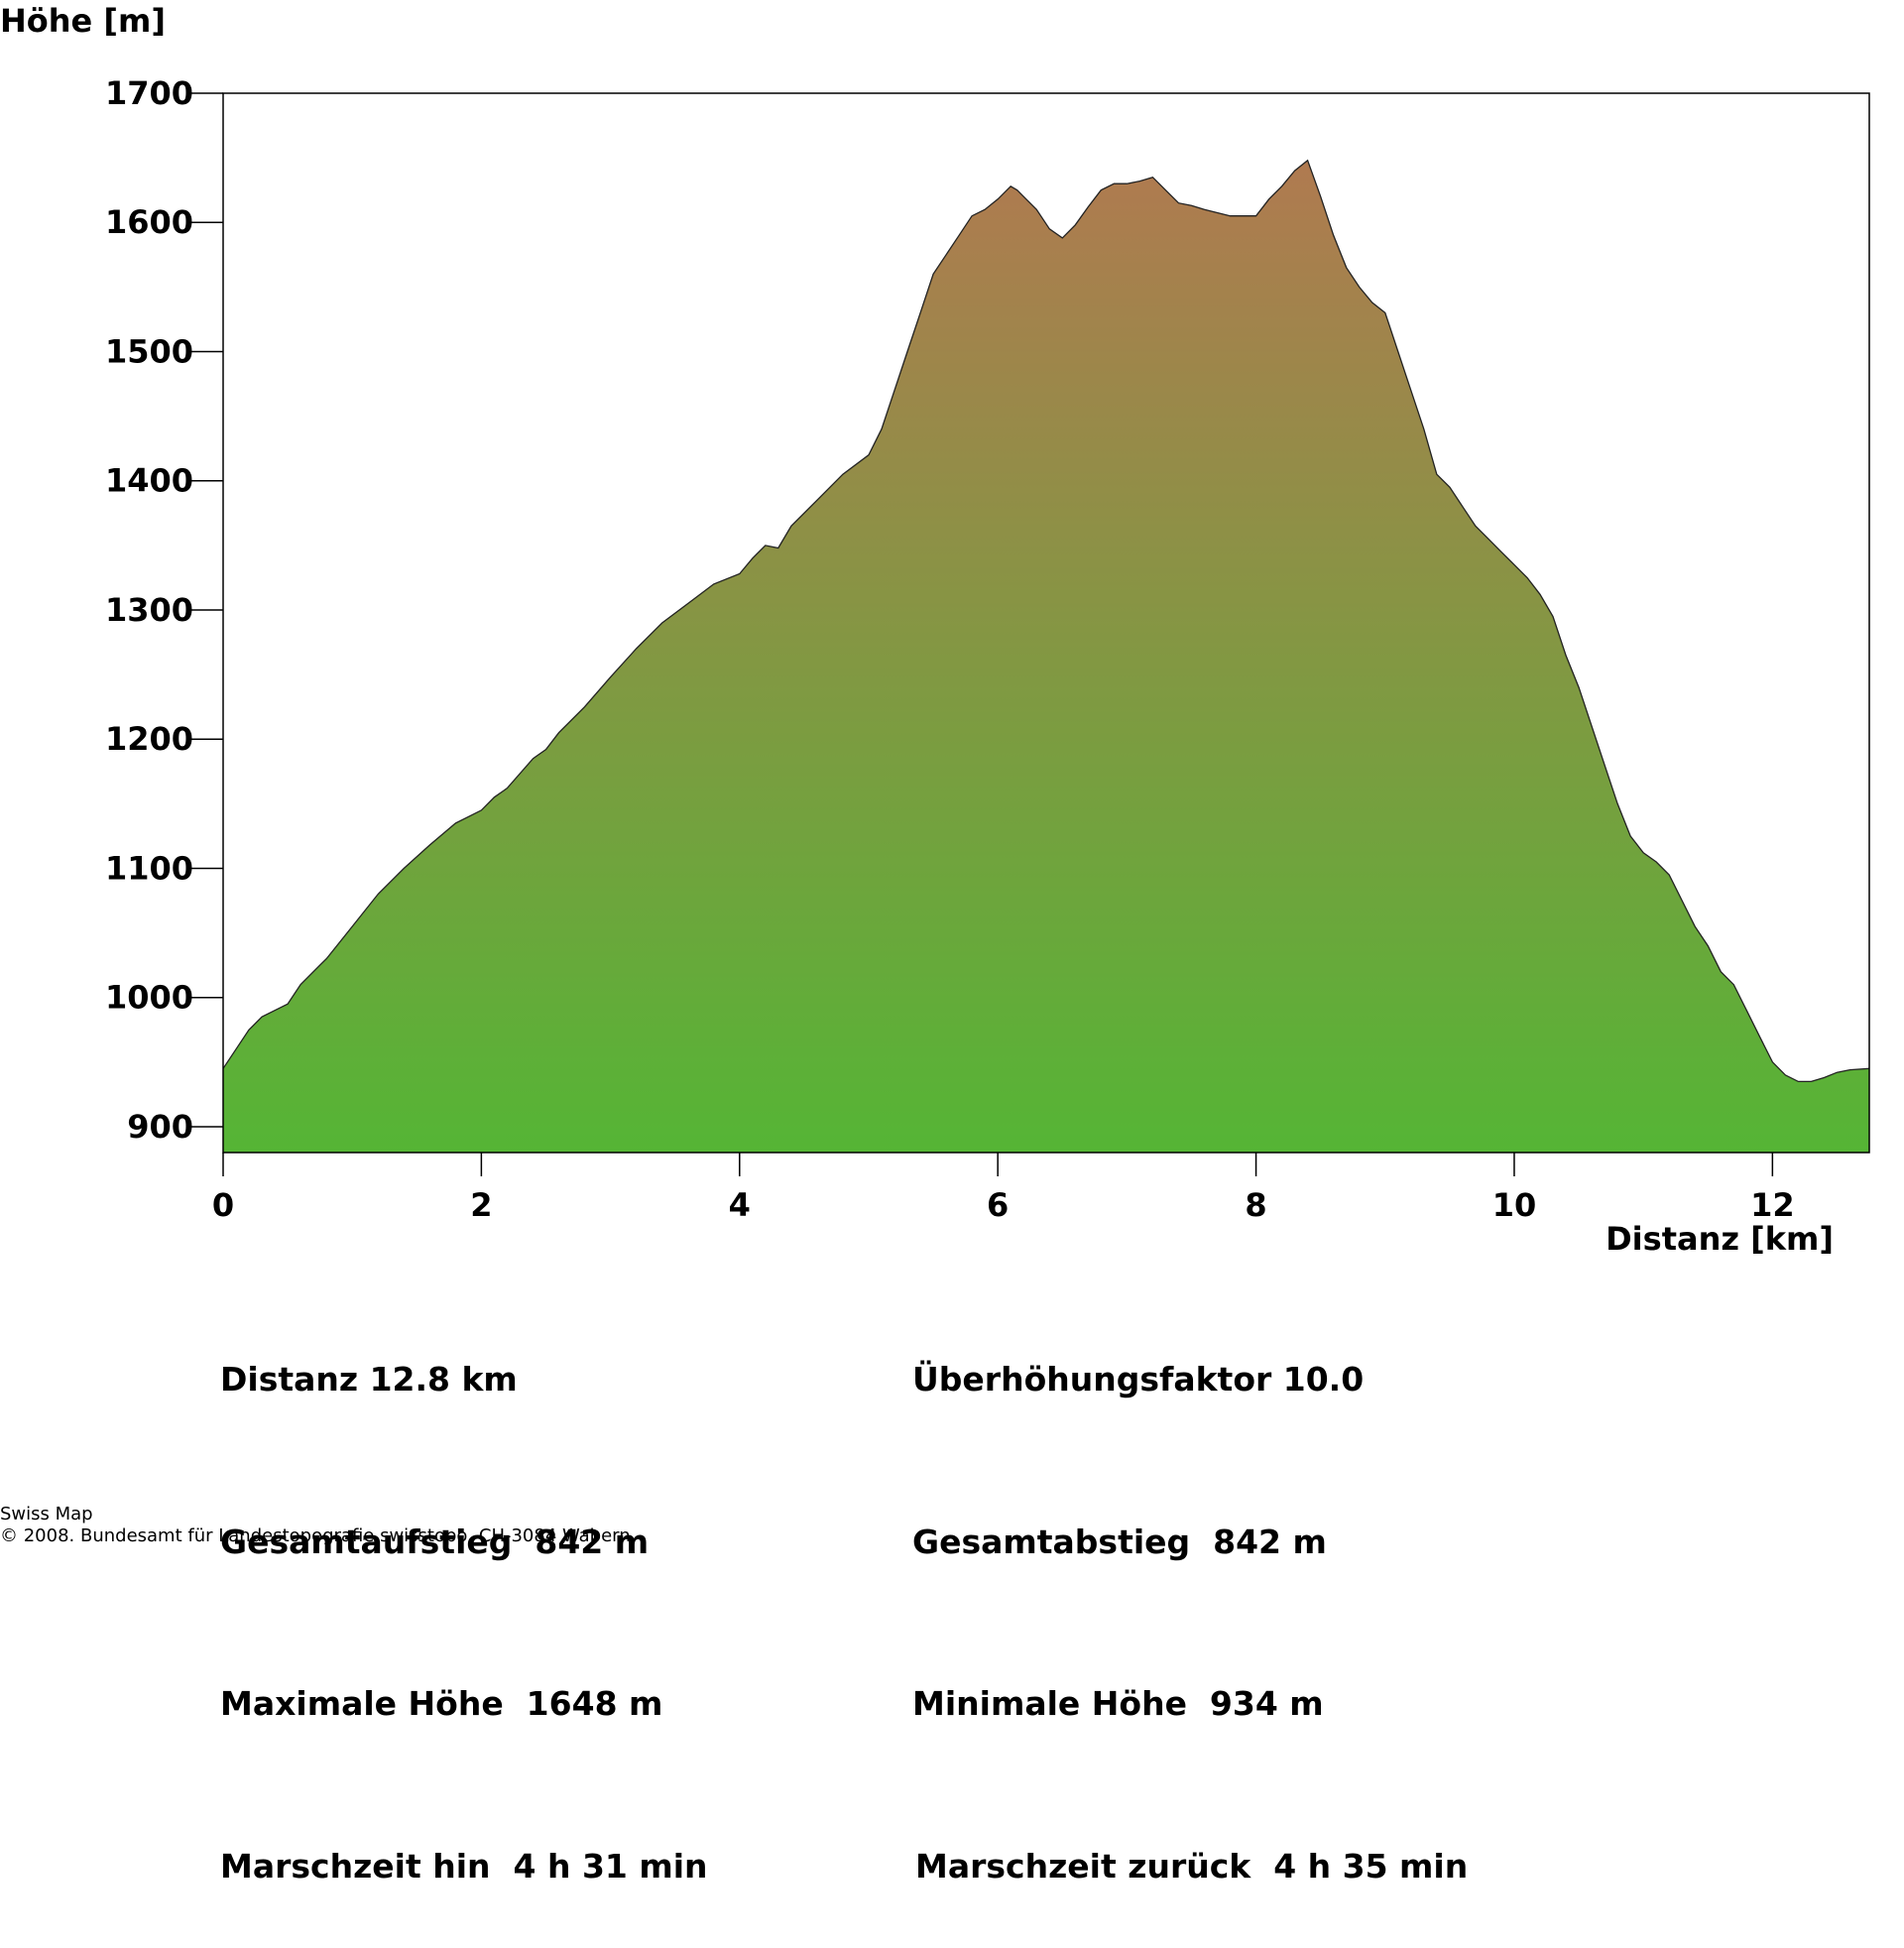 The image size is (1904, 1948). Describe the element at coordinates (1119, 1541) in the screenshot. I see `descent-stat: Gesamtabstieg 842 m` at that location.